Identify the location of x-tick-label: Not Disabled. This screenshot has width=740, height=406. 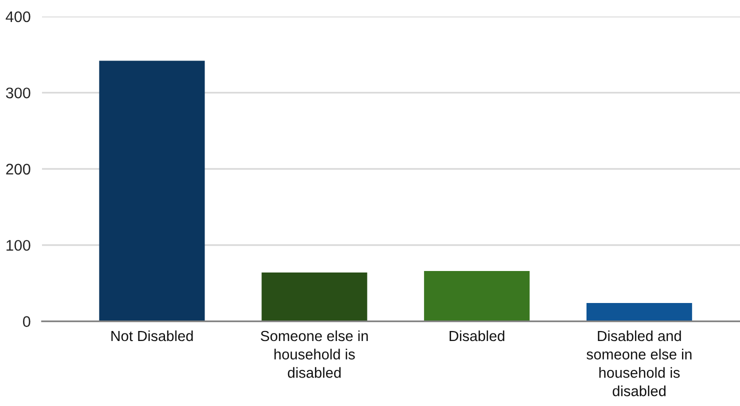
(152, 336).